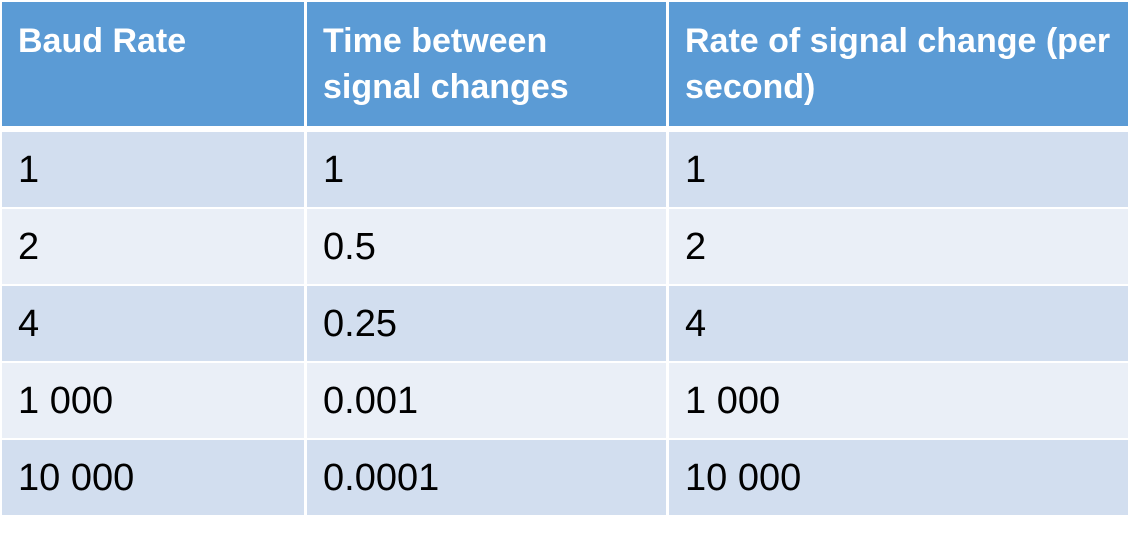  I want to click on header-baud-rate: Baud Rate, so click(154, 67).